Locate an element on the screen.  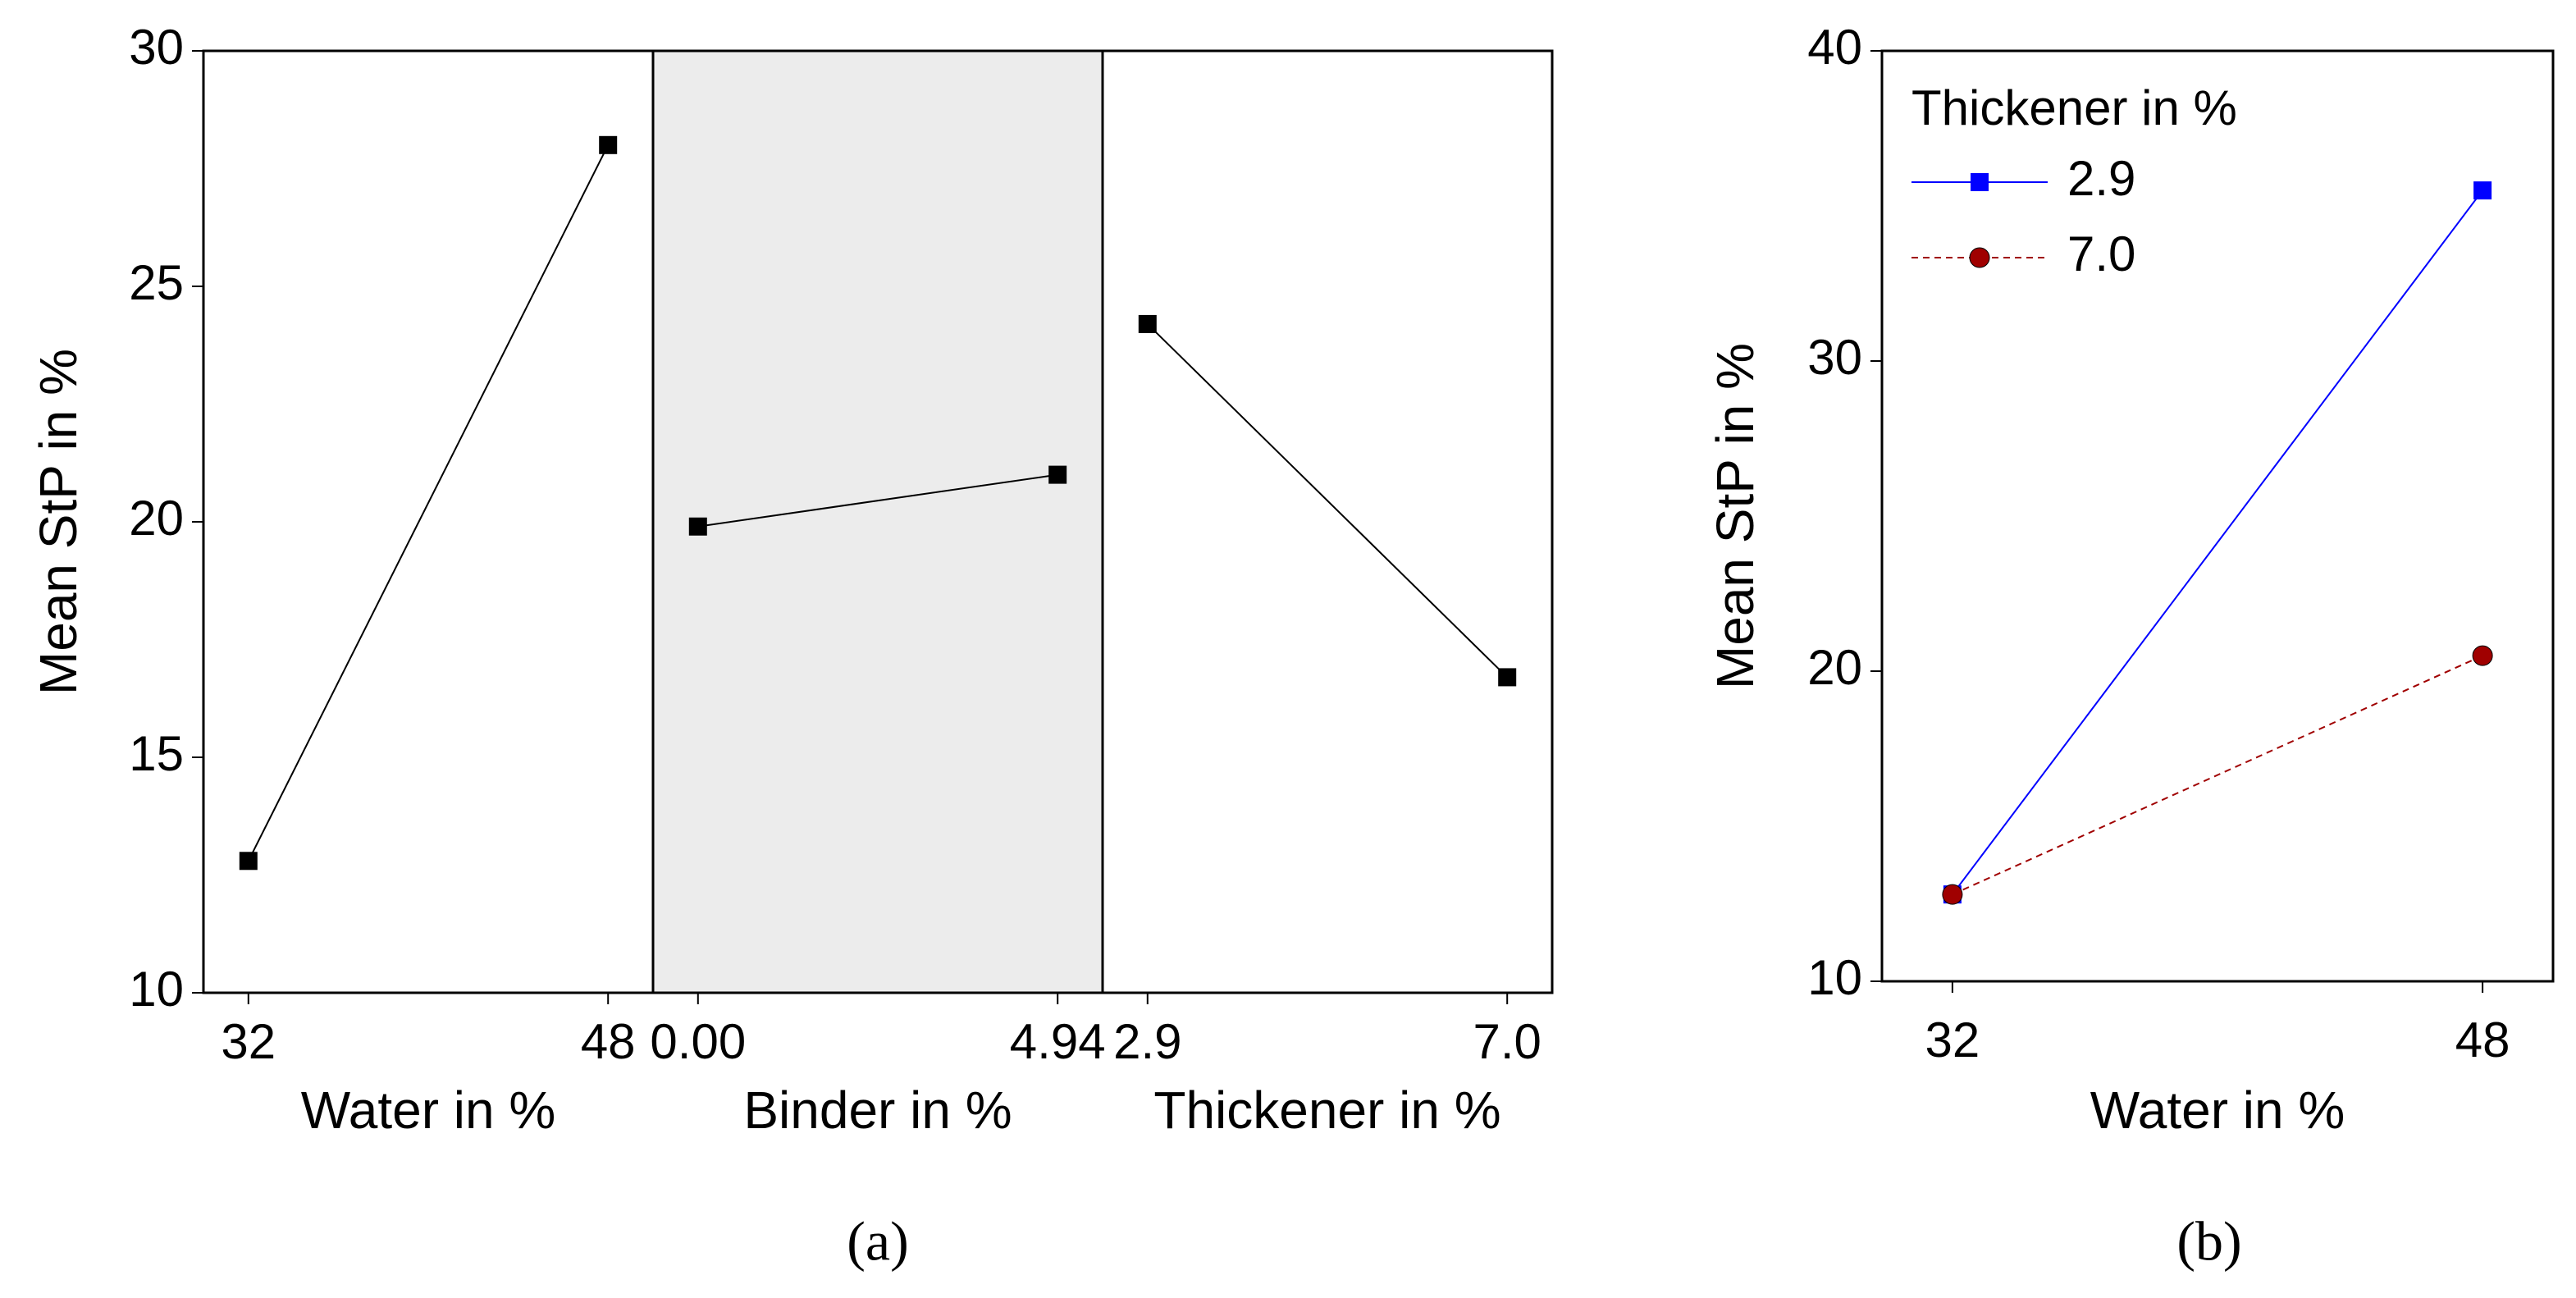
x-axis-label: Thickener in % is located at coordinates (1326, 1110).